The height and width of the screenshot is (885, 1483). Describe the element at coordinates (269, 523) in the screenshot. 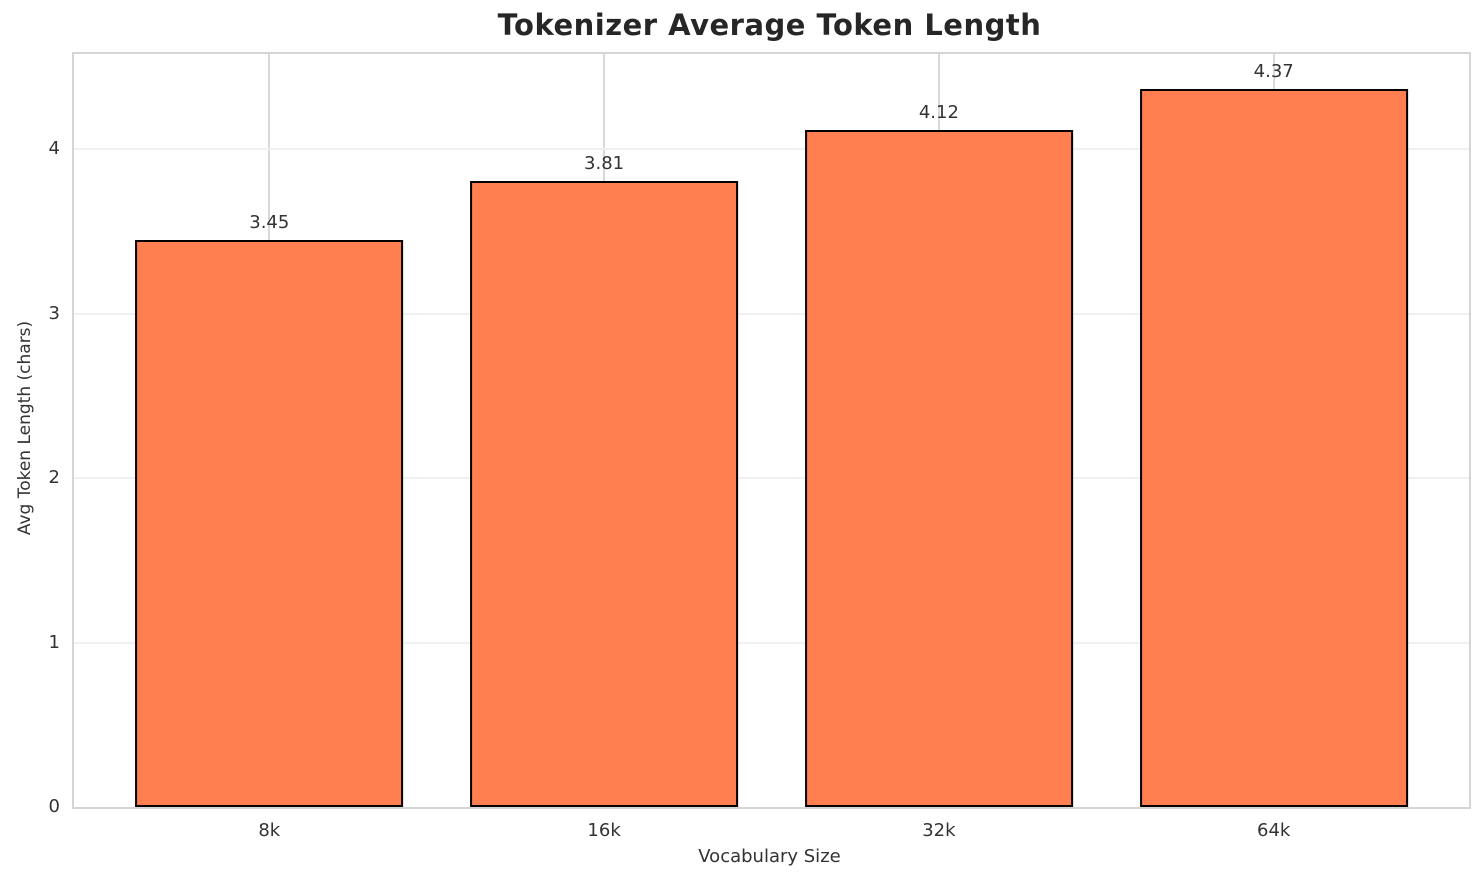

I see `bar-8k` at that location.